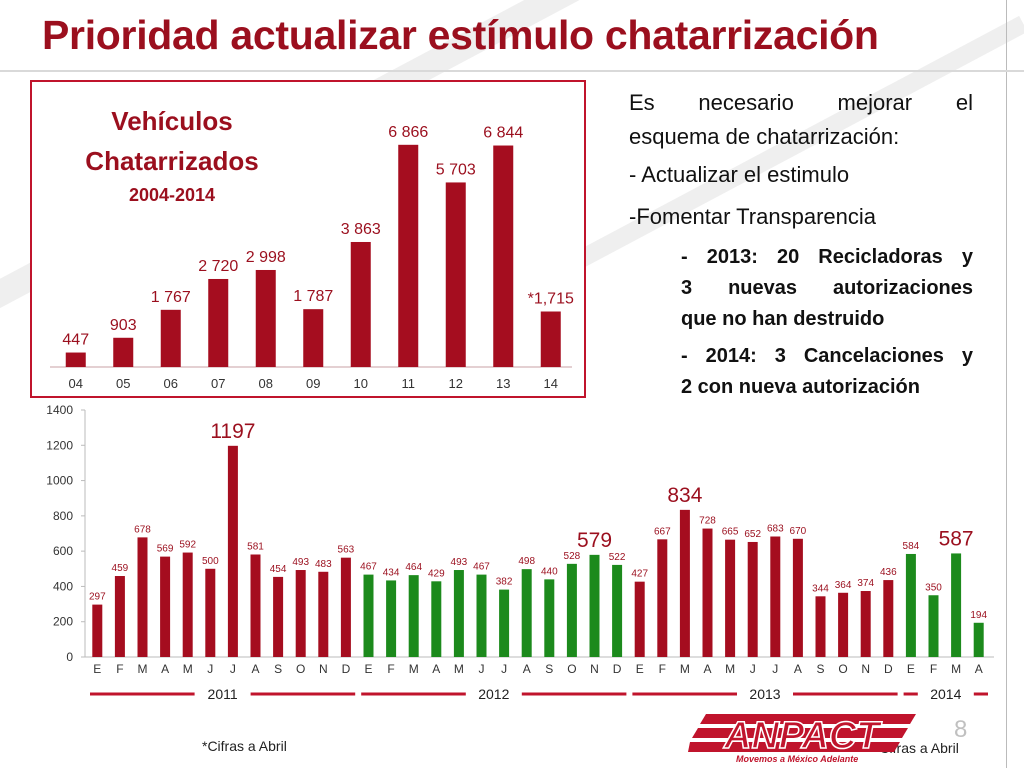  Describe the element at coordinates (63, 586) in the screenshot. I see `monthly-y-tick-label: 400` at that location.